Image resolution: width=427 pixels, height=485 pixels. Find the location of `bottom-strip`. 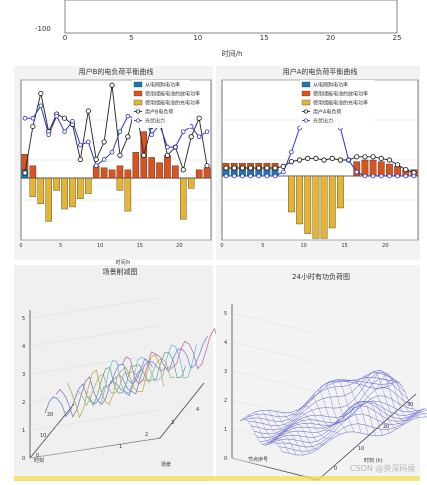

bottom-strip is located at coordinates (217, 478).